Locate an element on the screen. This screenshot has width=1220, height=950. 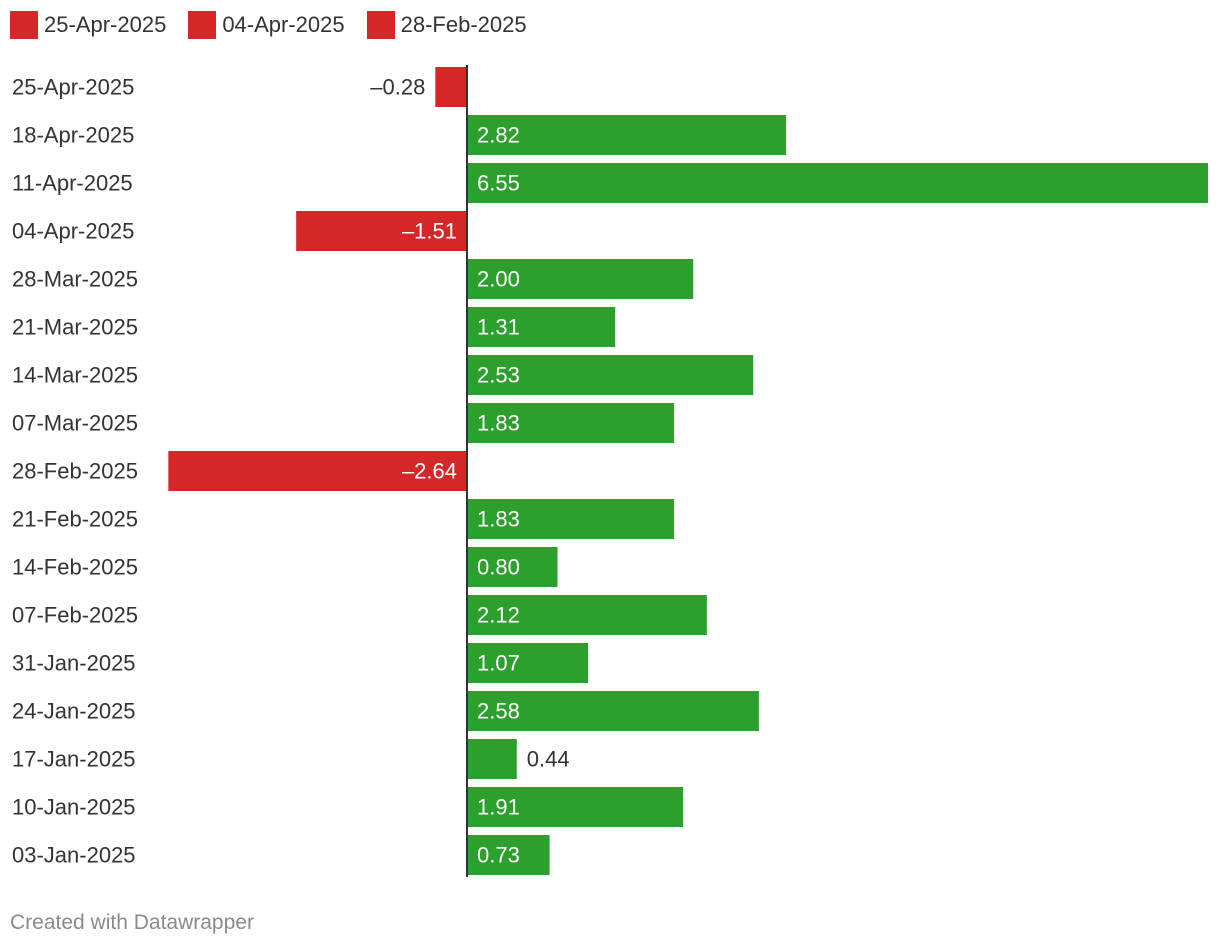
value-label: –1.51 is located at coordinates (429, 231).